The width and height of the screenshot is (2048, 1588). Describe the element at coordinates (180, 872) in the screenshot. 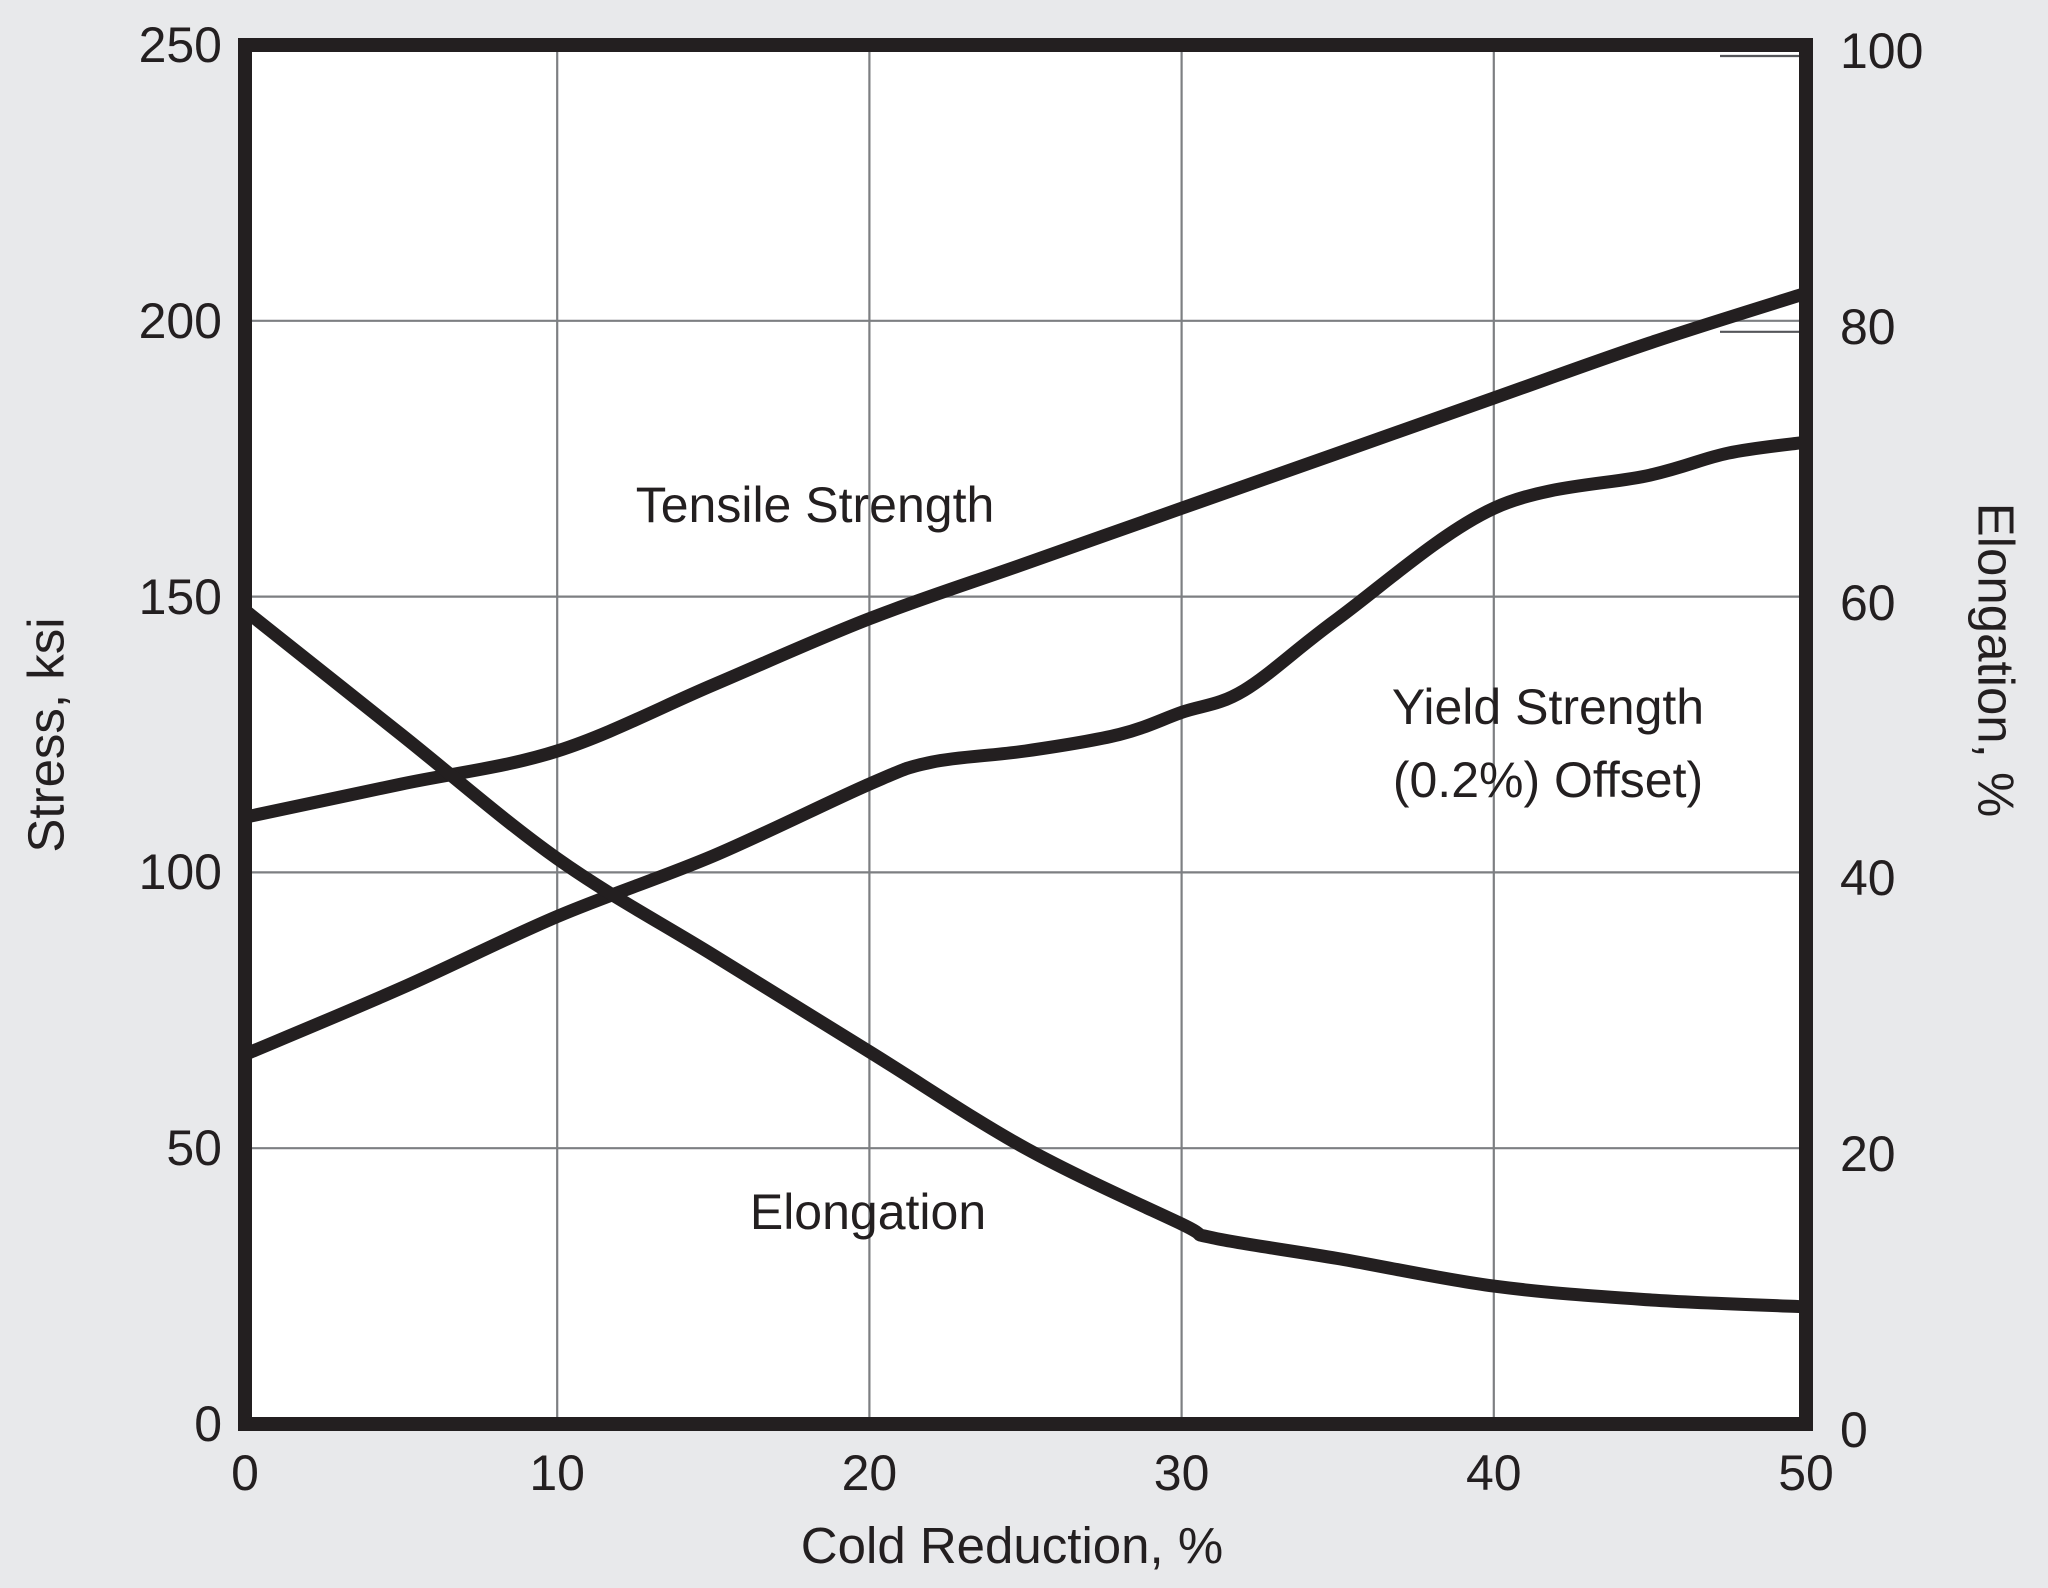

I see `y-left-tick-100: 100` at that location.